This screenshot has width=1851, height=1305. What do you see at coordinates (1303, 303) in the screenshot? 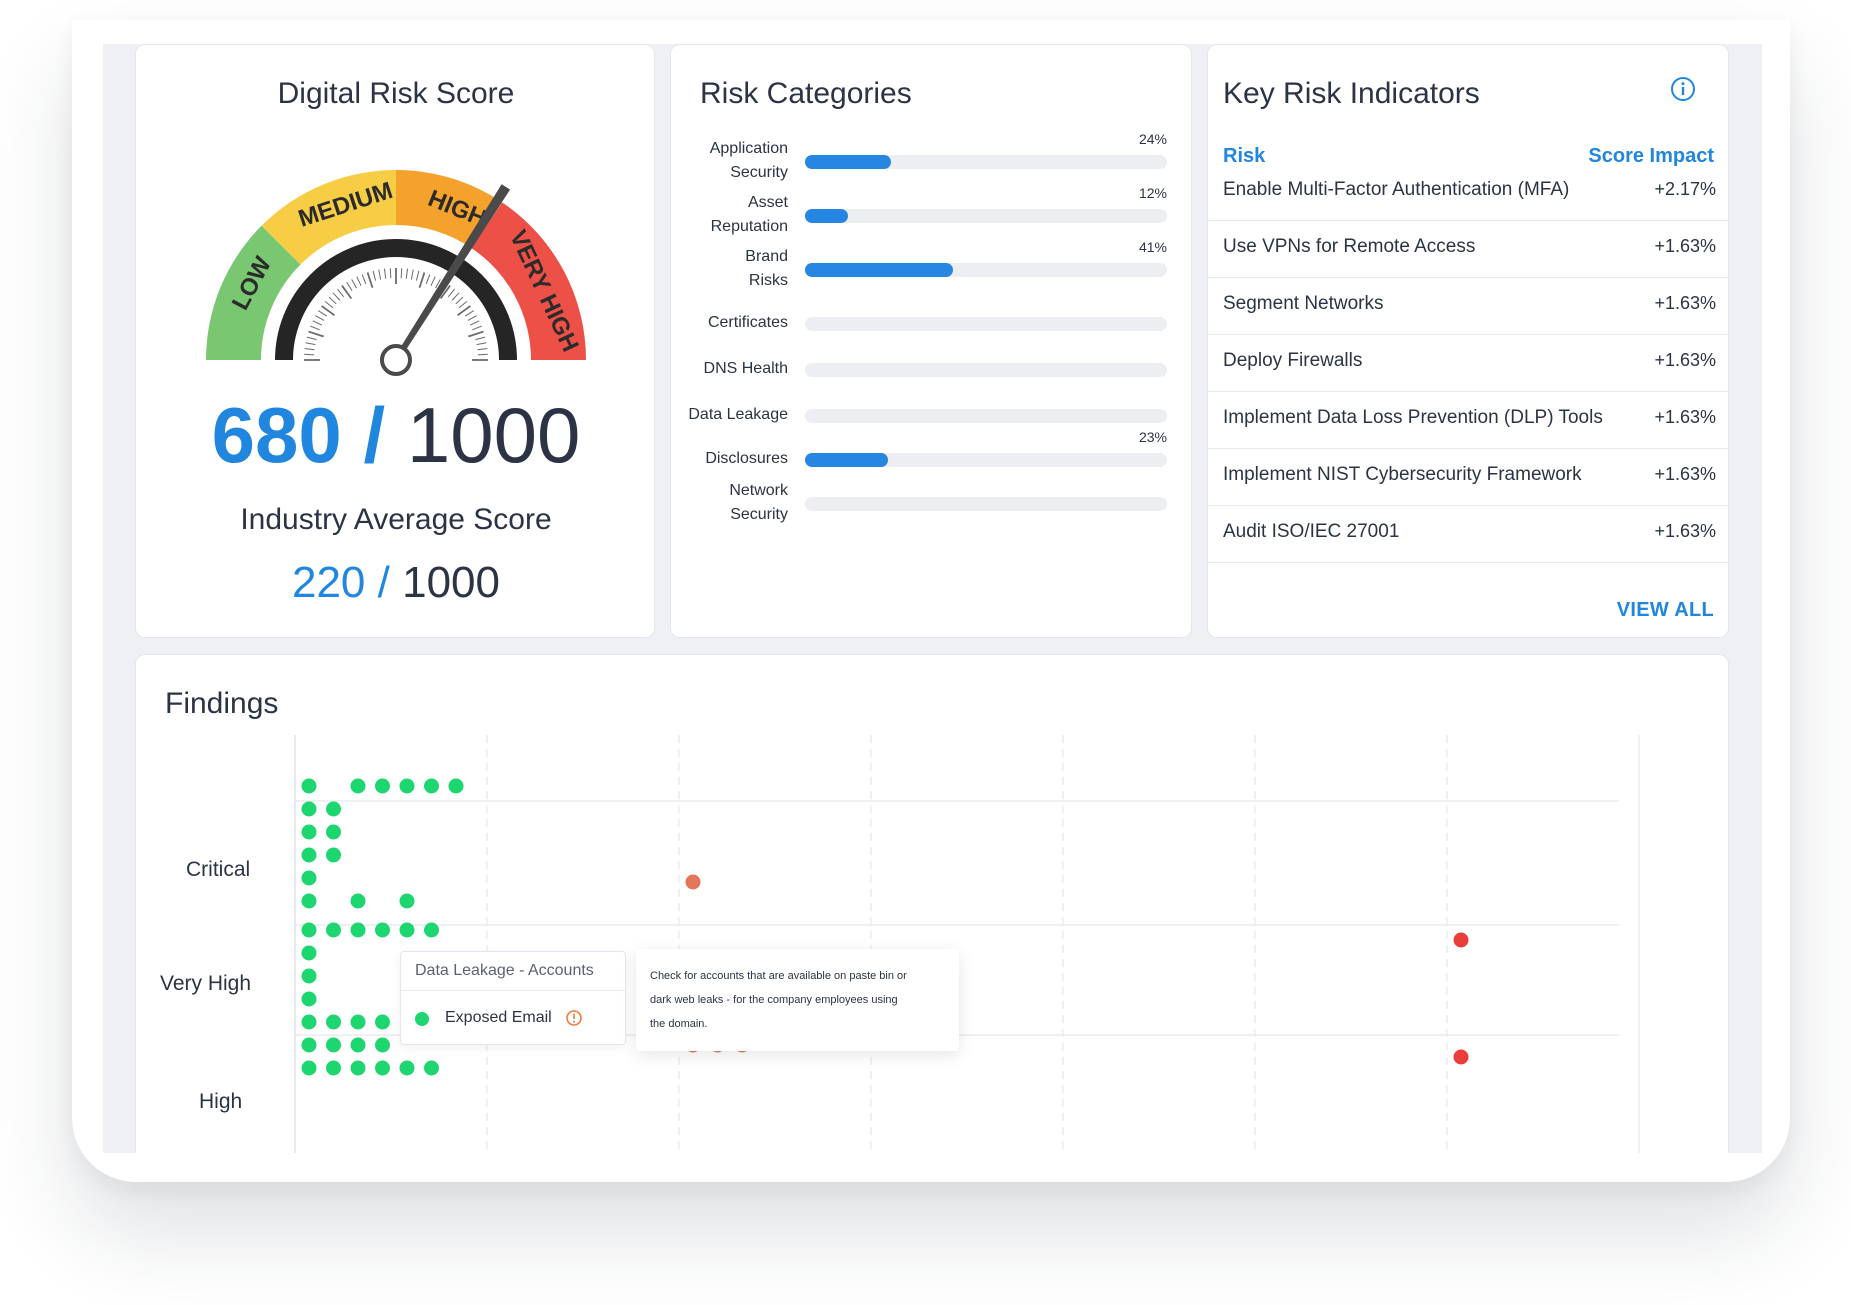
I see `kri-risk-name: Segment Networks` at bounding box center [1303, 303].